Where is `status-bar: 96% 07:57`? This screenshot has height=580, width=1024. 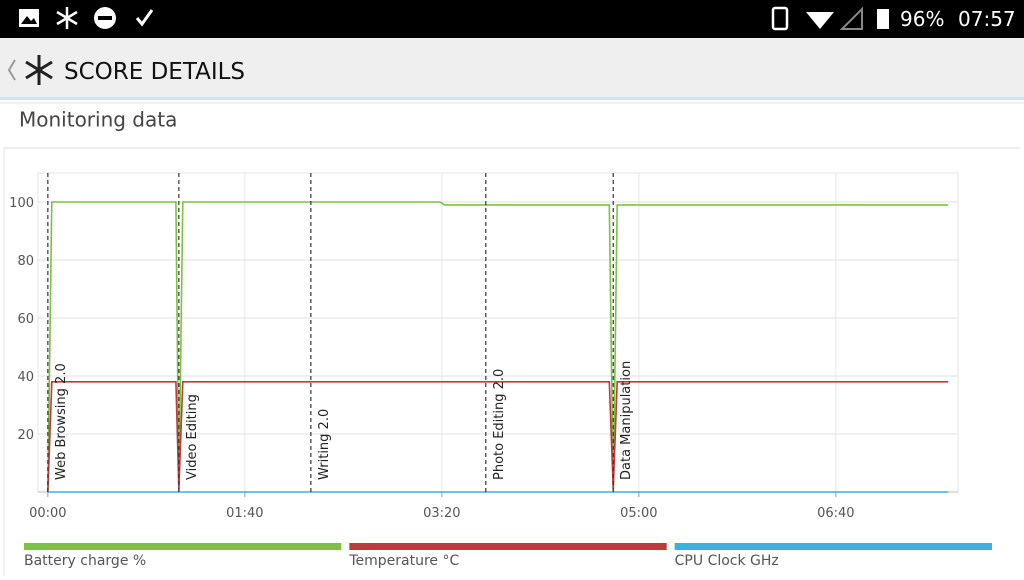 status-bar: 96% 07:57 is located at coordinates (512, 19).